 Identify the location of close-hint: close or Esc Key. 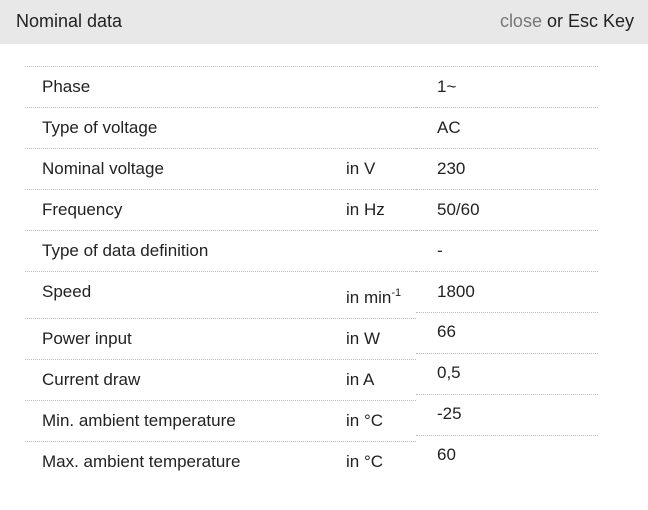
(567, 21).